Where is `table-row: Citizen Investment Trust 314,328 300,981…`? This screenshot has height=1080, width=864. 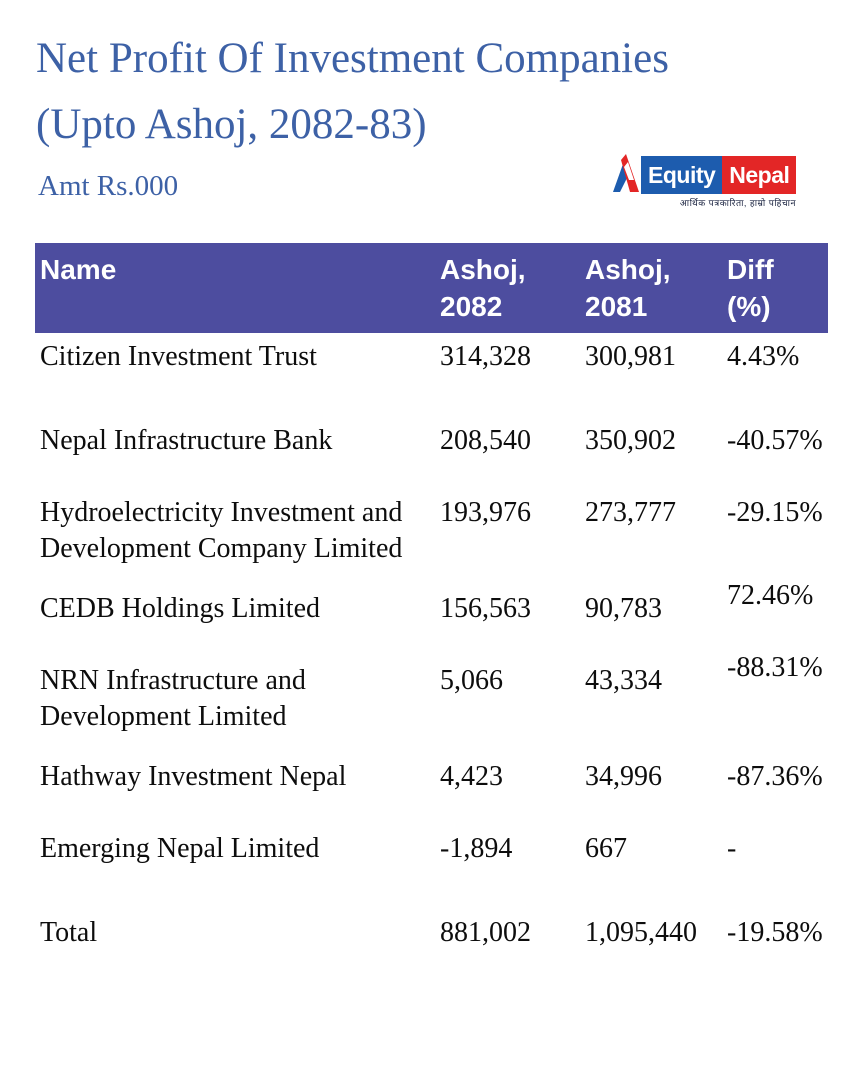
table-row: Citizen Investment Trust 314,328 300,981… is located at coordinates (431, 375).